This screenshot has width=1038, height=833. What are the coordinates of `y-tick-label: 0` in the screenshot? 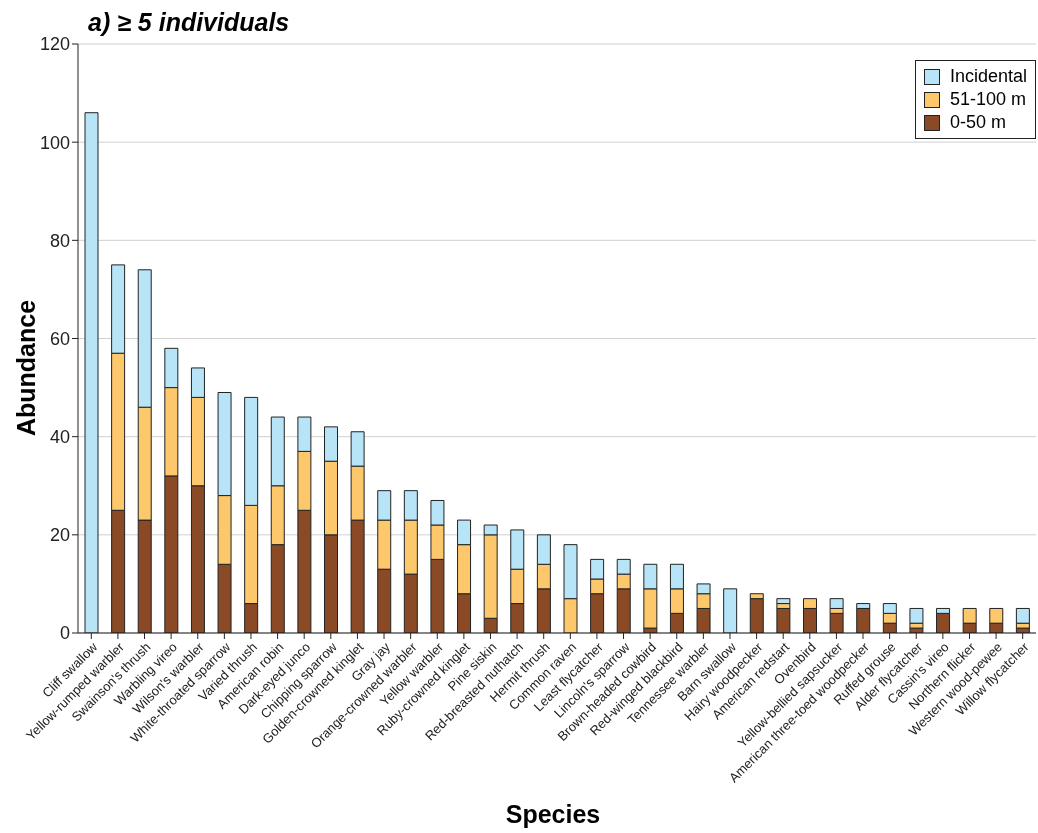 It's located at (64, 633).